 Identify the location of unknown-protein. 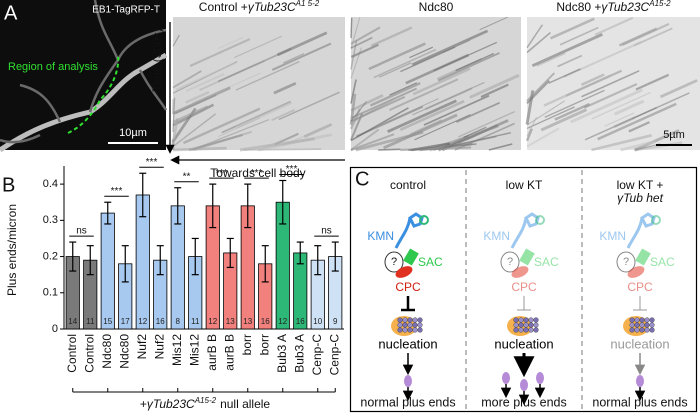
(510, 262).